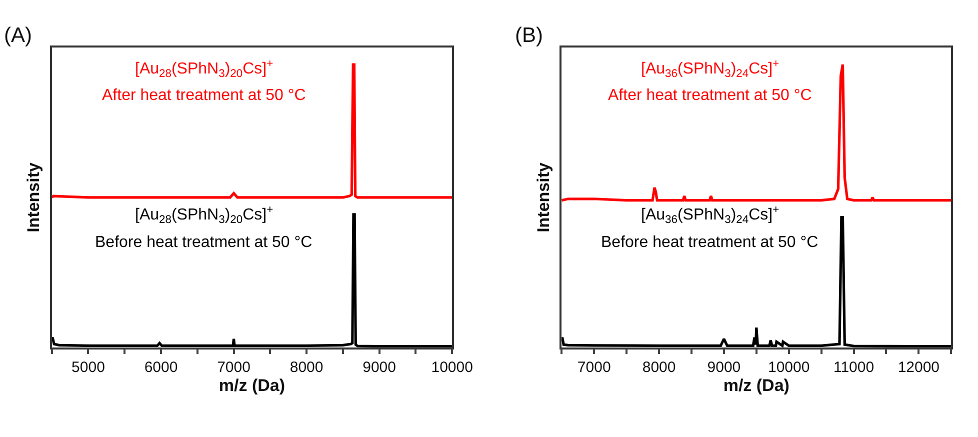  What do you see at coordinates (161, 367) in the screenshot?
I see `x-tick-label: 6000` at bounding box center [161, 367].